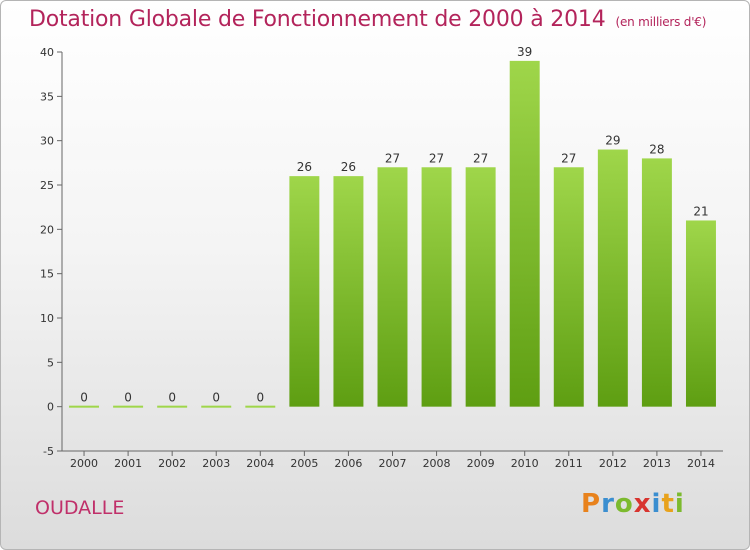 The width and height of the screenshot is (750, 550). I want to click on x-tick-label: 2014, so click(701, 463).